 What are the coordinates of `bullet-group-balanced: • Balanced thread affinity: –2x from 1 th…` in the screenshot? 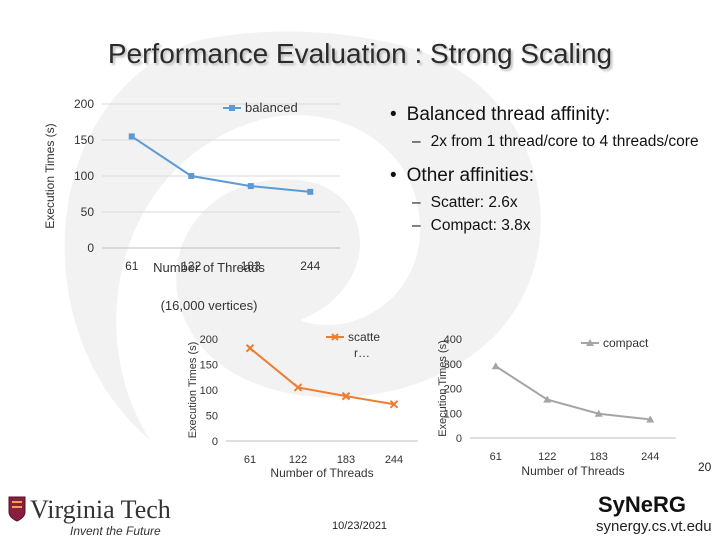 It's located at (550, 127).